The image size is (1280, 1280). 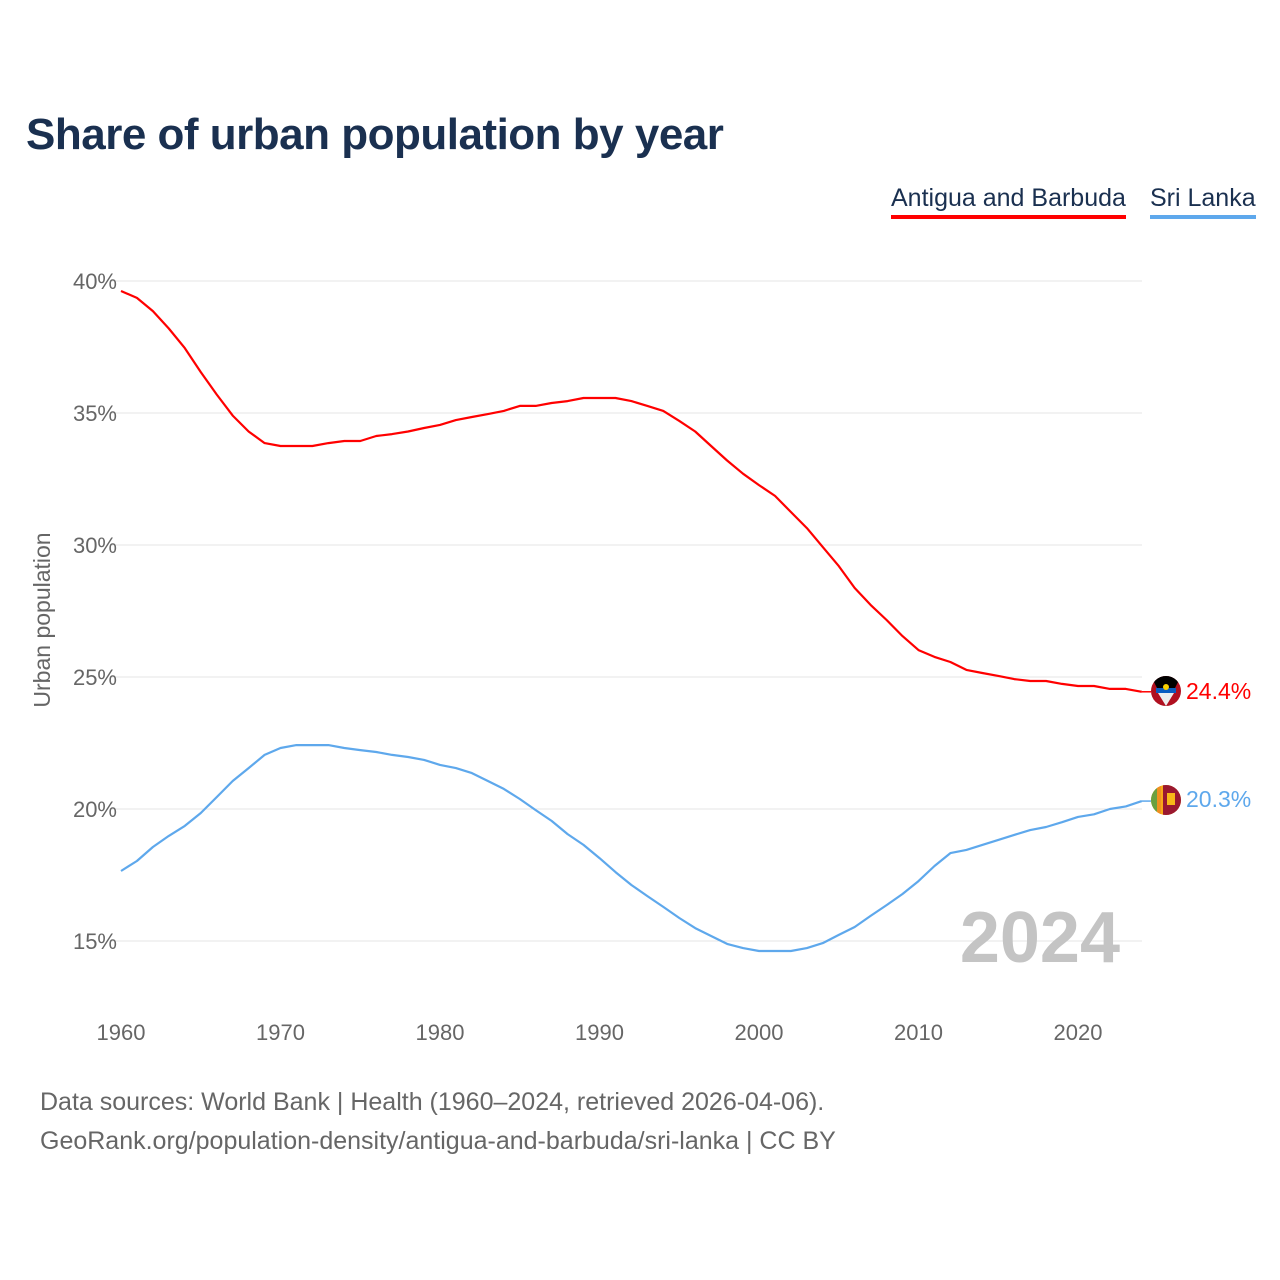 I want to click on x-tick-label: 1970, so click(x=280, y=1032).